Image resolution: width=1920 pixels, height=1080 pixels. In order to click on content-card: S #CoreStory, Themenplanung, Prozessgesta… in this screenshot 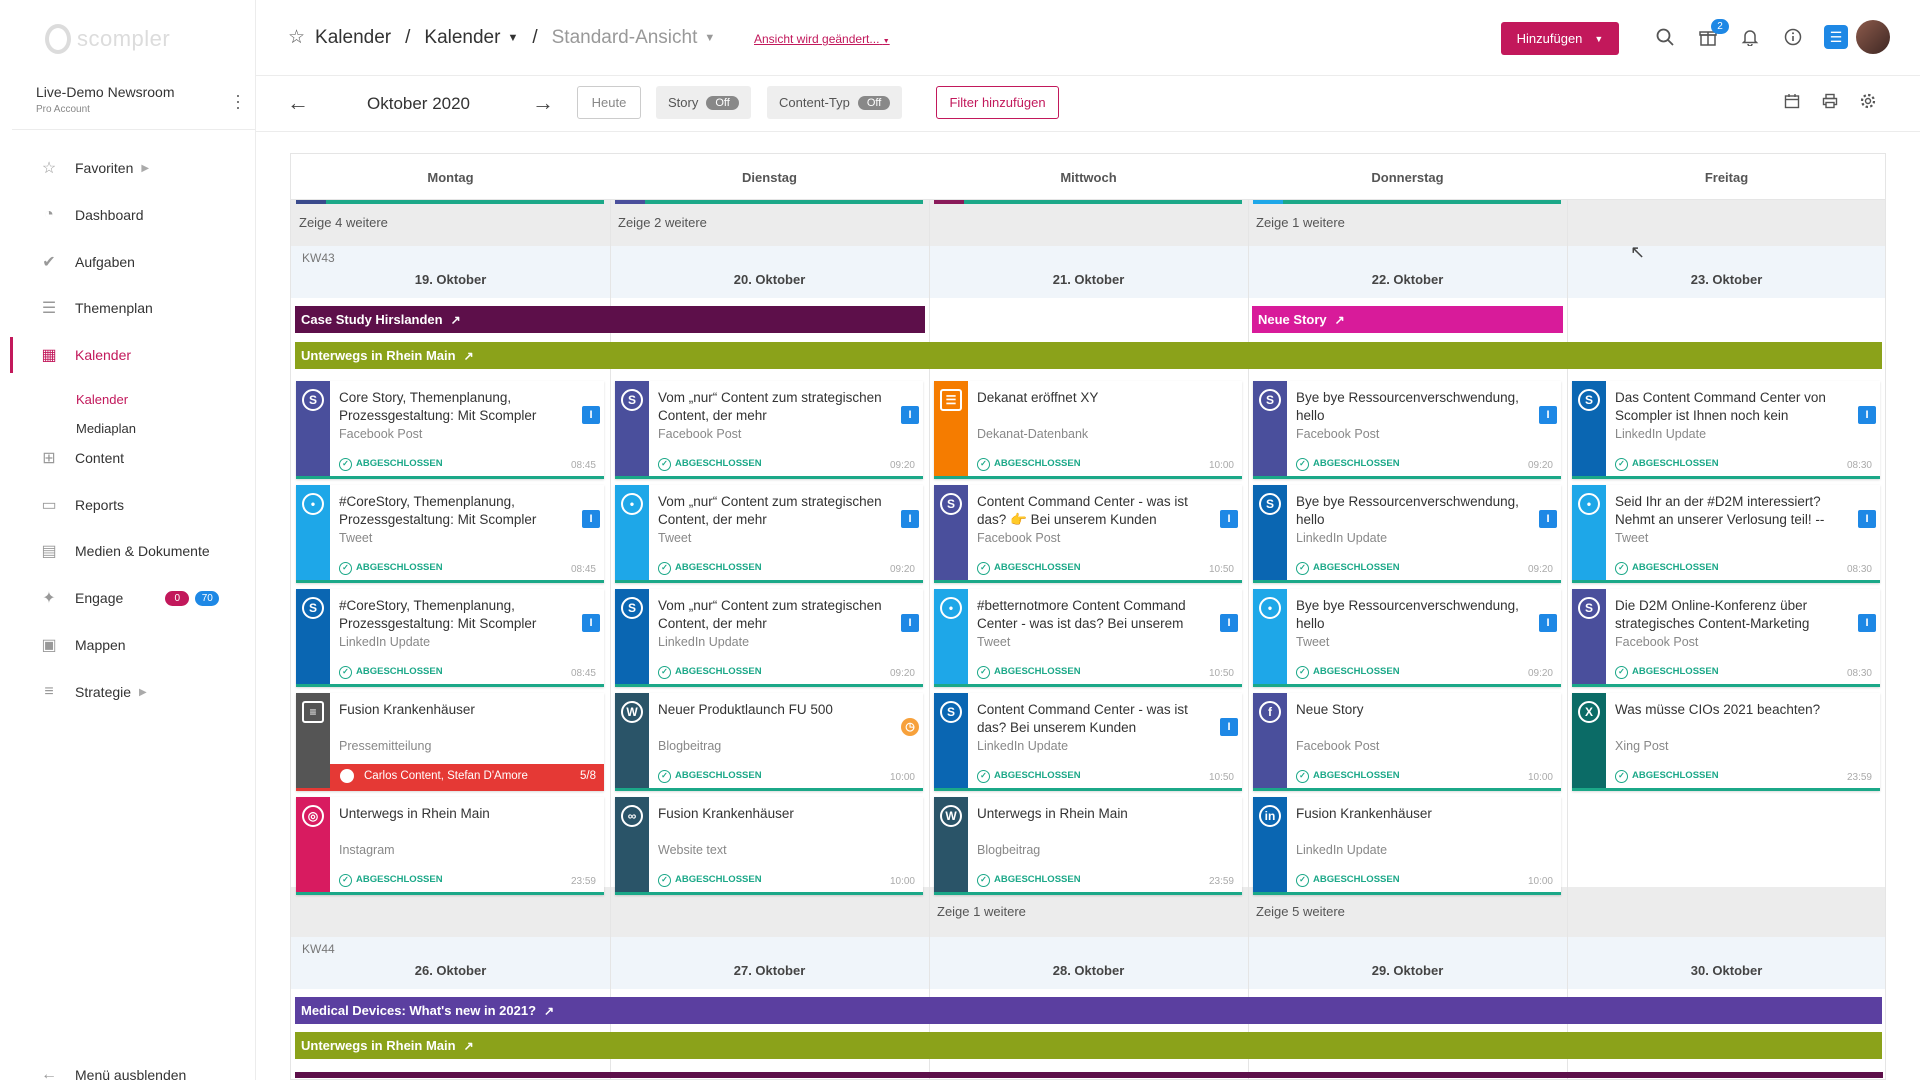, I will do `click(450, 638)`.